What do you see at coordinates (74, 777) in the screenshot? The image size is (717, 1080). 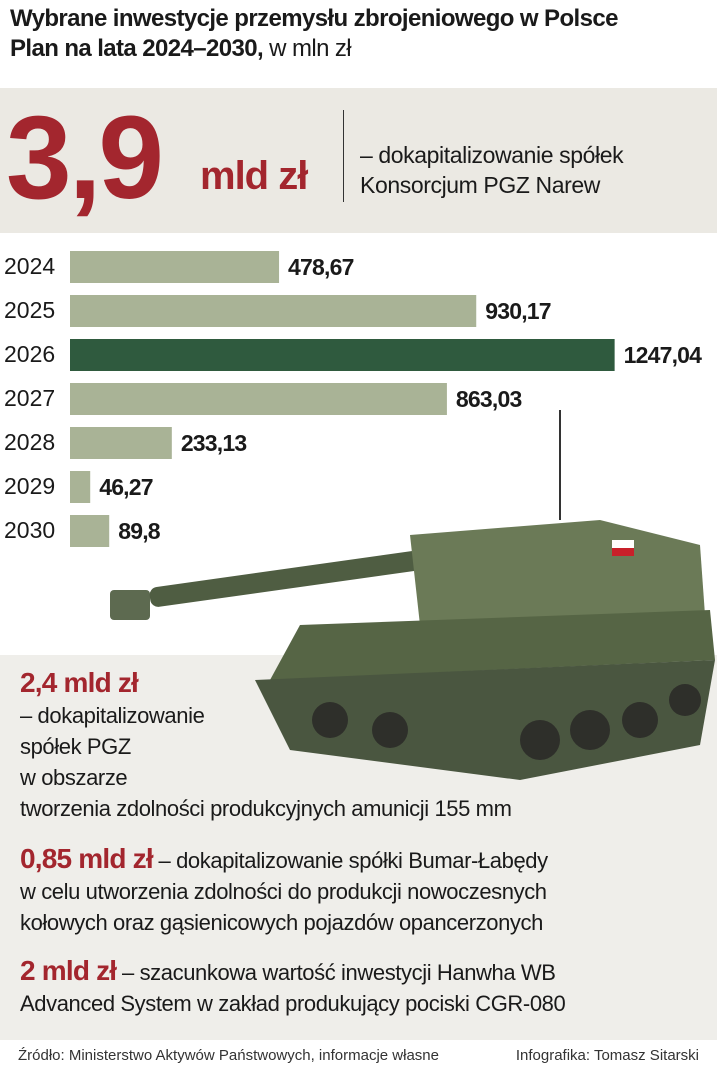 I see `note-text: w obszarze` at bounding box center [74, 777].